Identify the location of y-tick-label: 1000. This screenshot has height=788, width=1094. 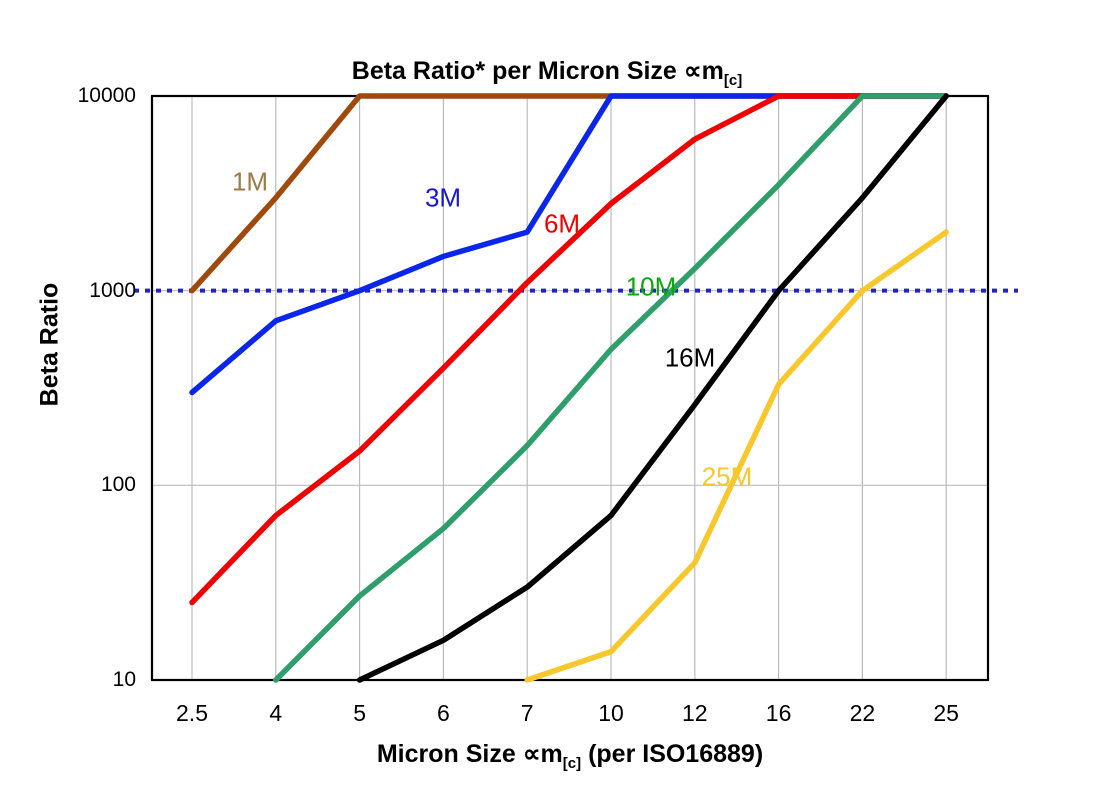
(112, 290).